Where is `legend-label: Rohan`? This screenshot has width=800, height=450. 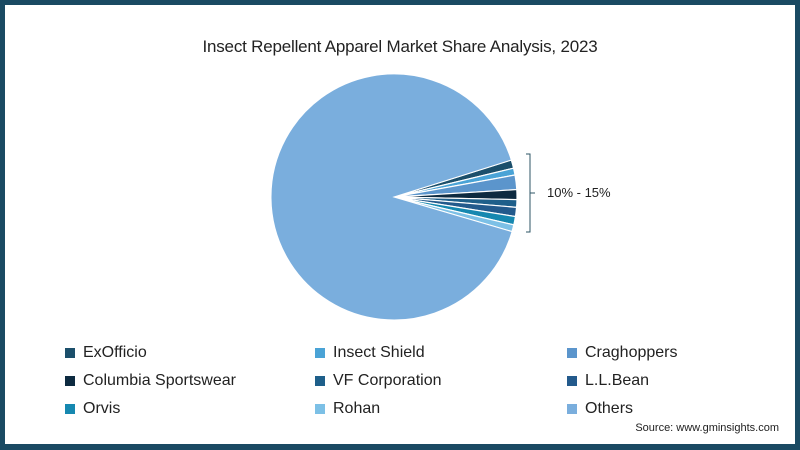 legend-label: Rohan is located at coordinates (357, 408).